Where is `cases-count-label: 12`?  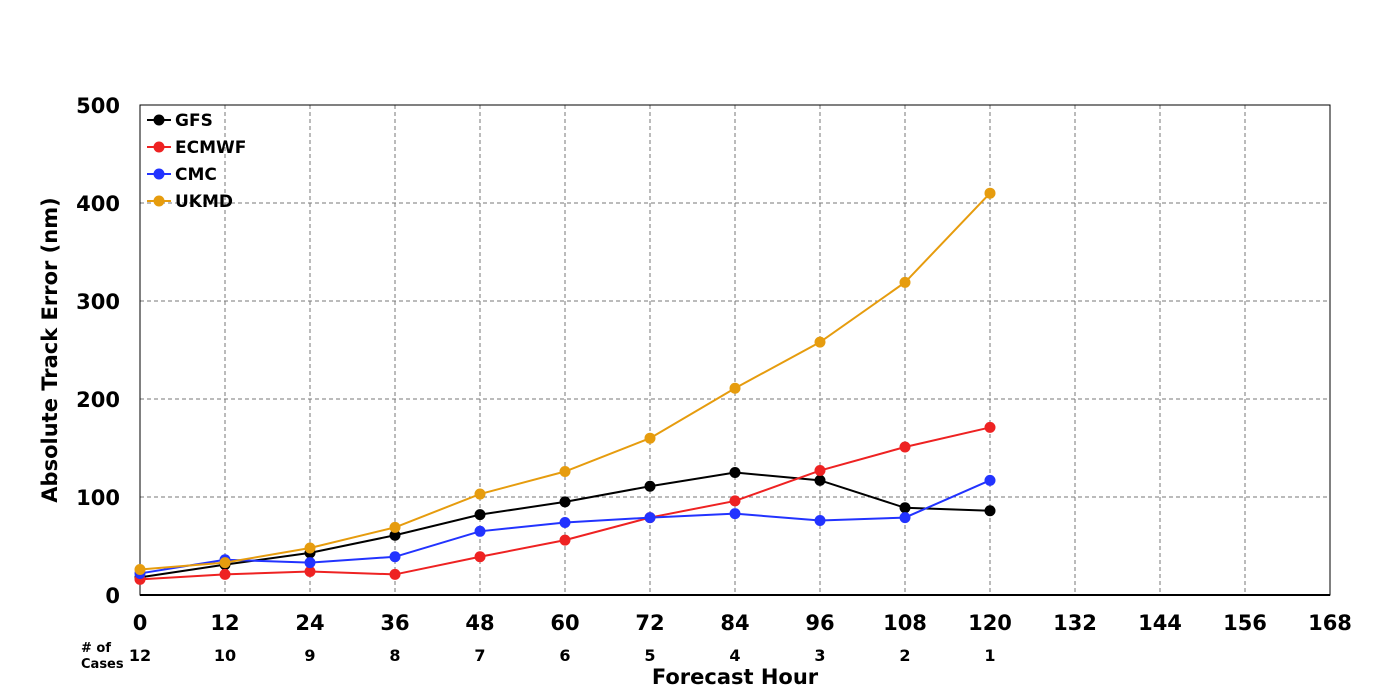
cases-count-label: 12 is located at coordinates (140, 655).